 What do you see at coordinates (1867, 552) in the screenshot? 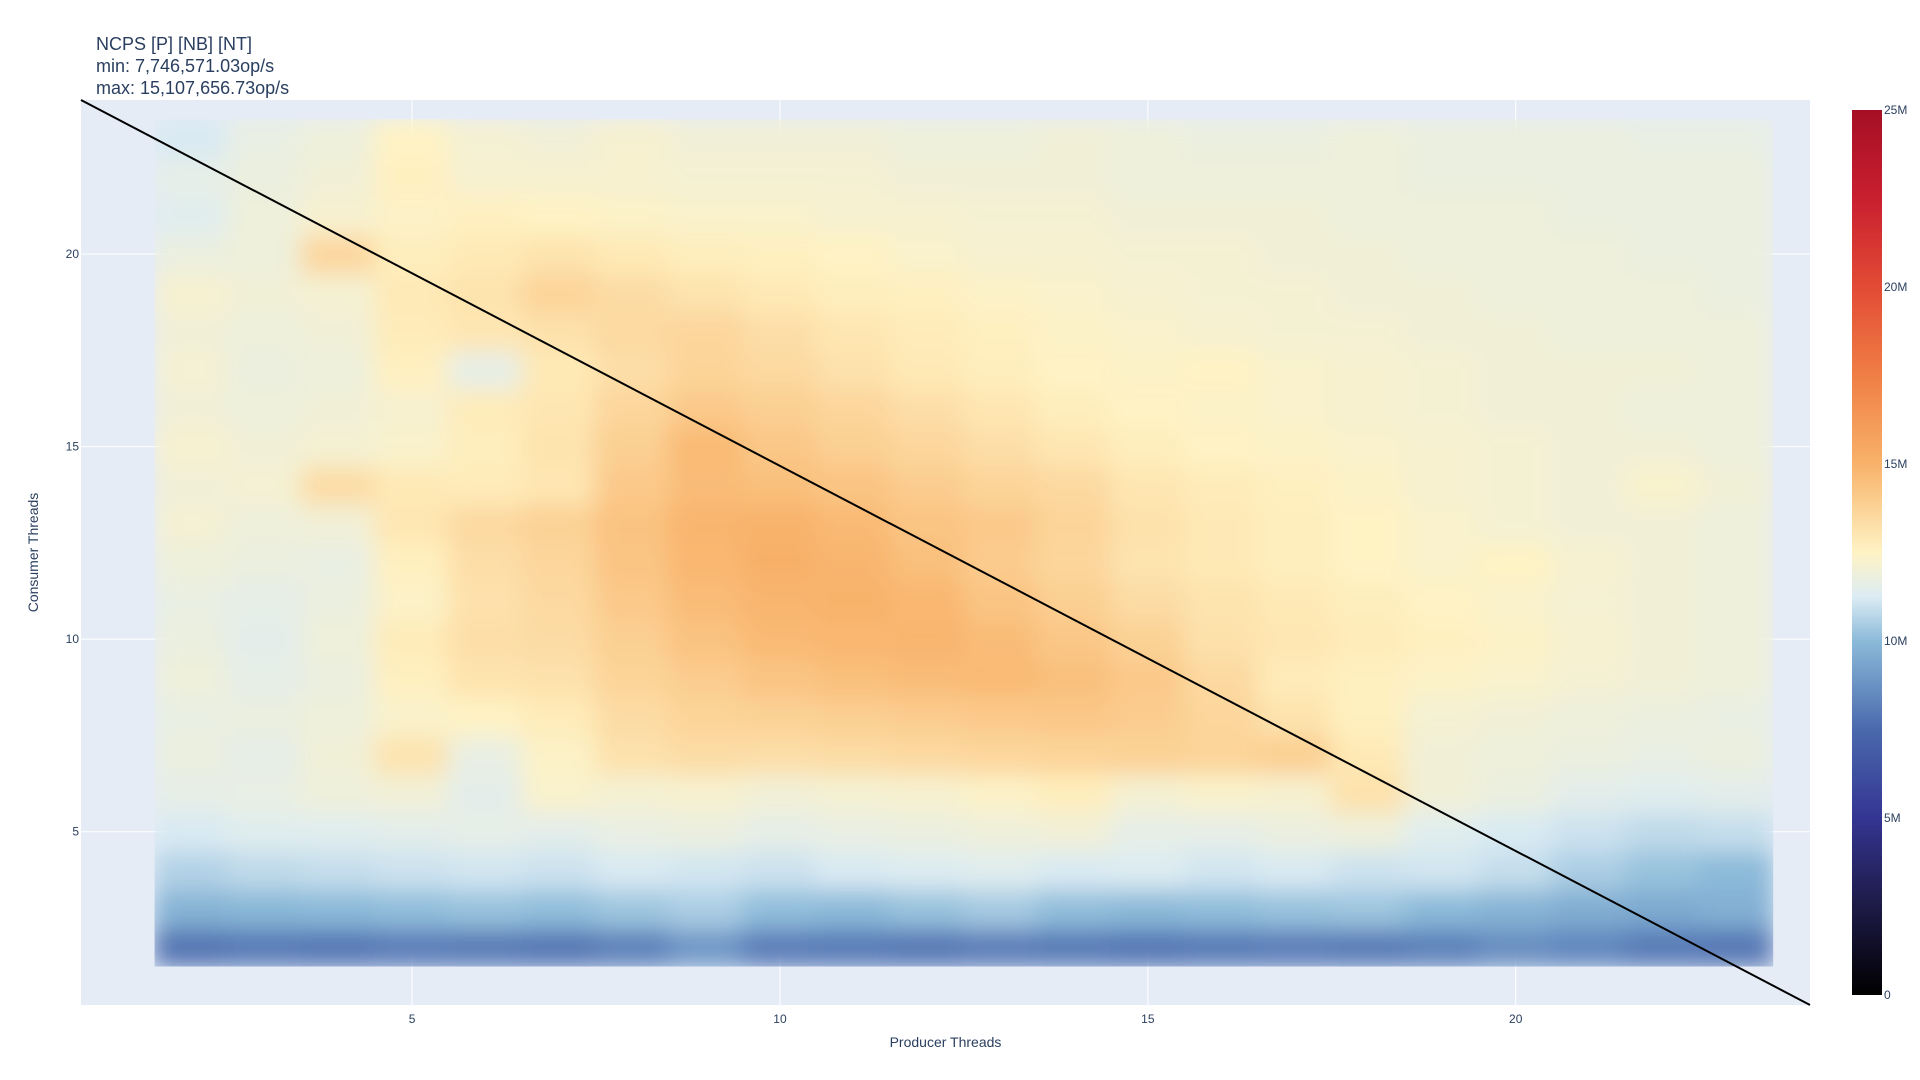
I see `colorbar` at bounding box center [1867, 552].